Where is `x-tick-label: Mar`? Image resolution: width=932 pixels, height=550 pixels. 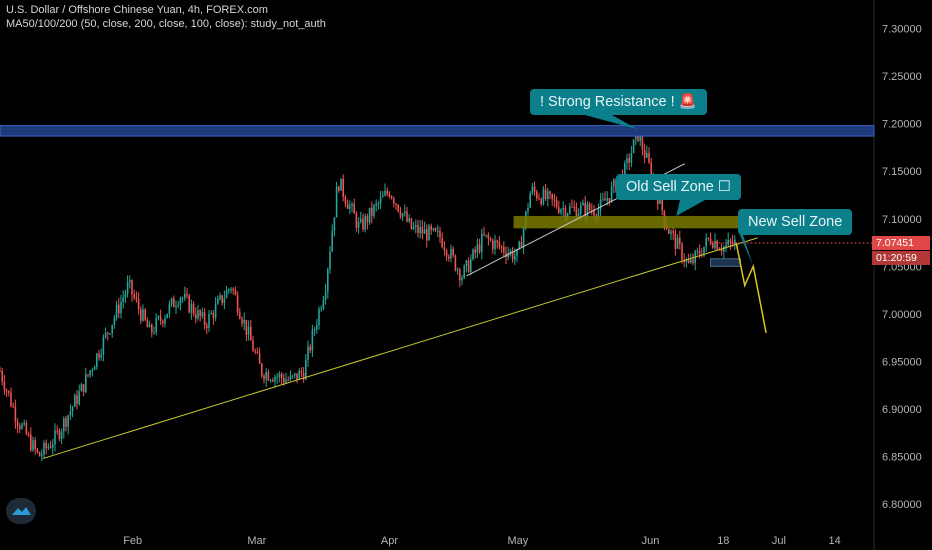 x-tick-label: Mar is located at coordinates (256, 541).